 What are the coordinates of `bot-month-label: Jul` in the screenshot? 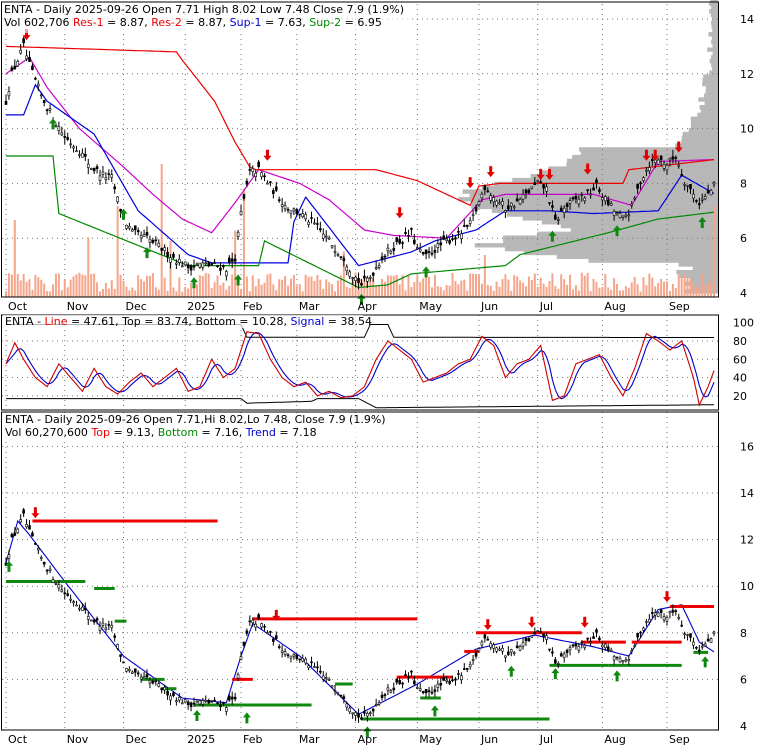 It's located at (546, 739).